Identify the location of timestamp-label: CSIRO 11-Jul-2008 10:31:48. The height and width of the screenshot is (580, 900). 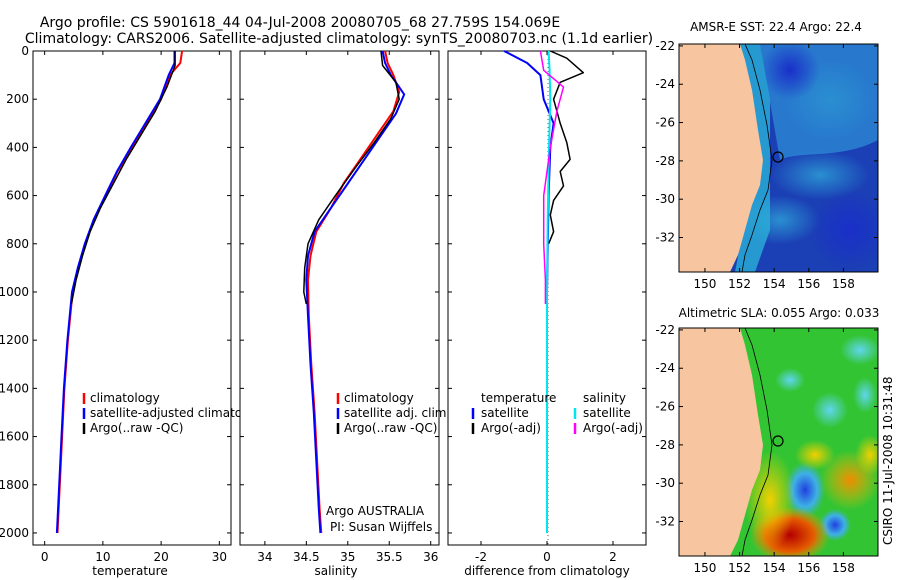
(888, 461).